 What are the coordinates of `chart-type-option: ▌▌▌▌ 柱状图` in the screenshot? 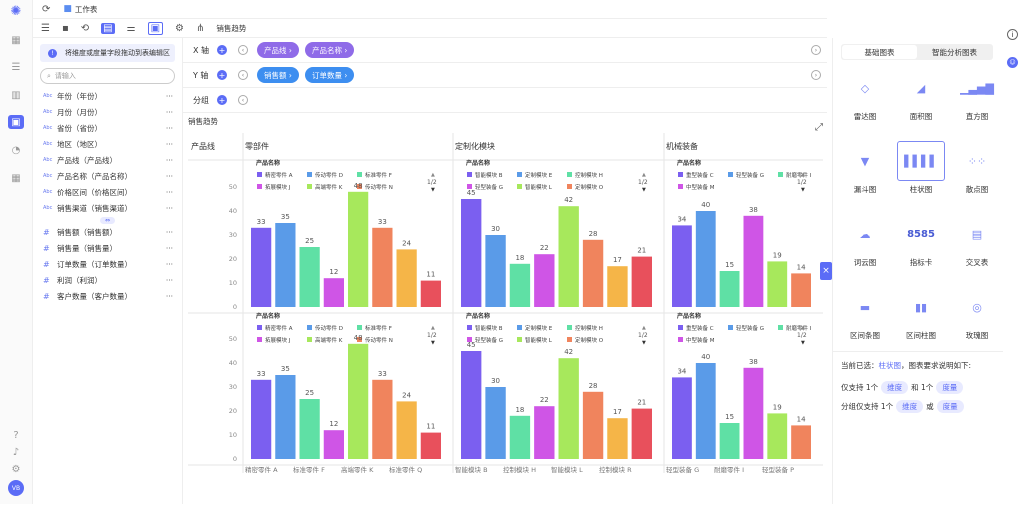 It's located at (921, 168).